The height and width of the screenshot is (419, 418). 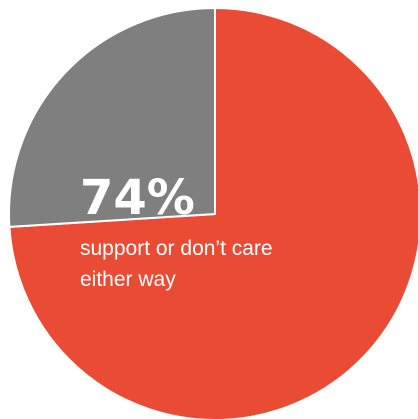 What do you see at coordinates (176, 248) in the screenshot?
I see `annotation-line-1: support or don’t care` at bounding box center [176, 248].